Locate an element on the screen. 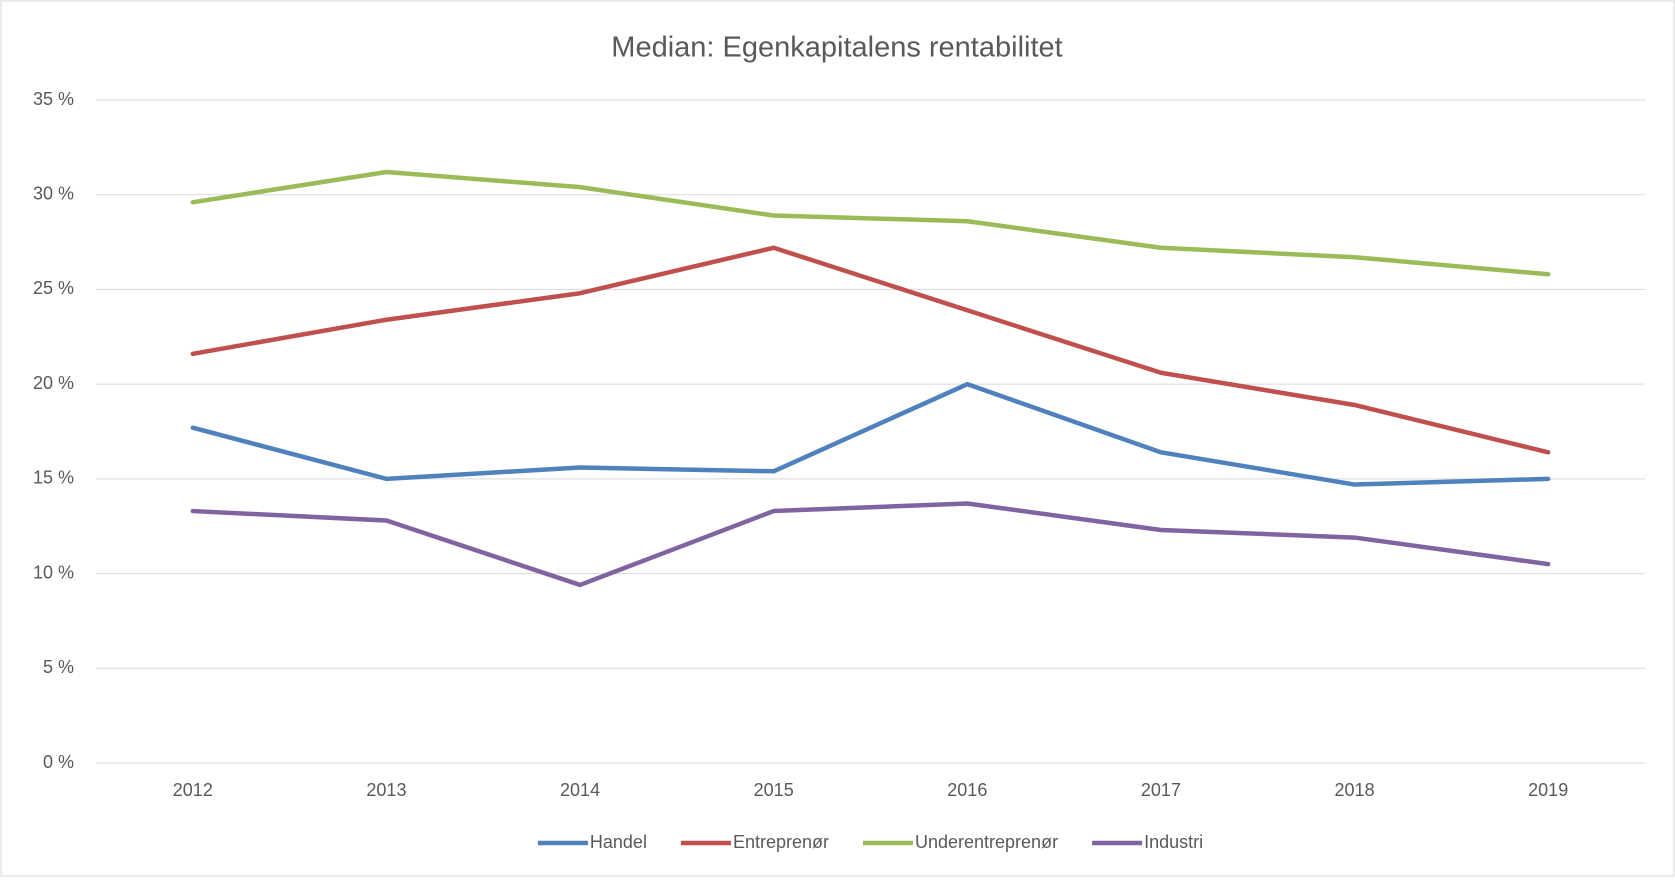 The width and height of the screenshot is (1675, 882). x-tick-label: 2018 is located at coordinates (1355, 790).